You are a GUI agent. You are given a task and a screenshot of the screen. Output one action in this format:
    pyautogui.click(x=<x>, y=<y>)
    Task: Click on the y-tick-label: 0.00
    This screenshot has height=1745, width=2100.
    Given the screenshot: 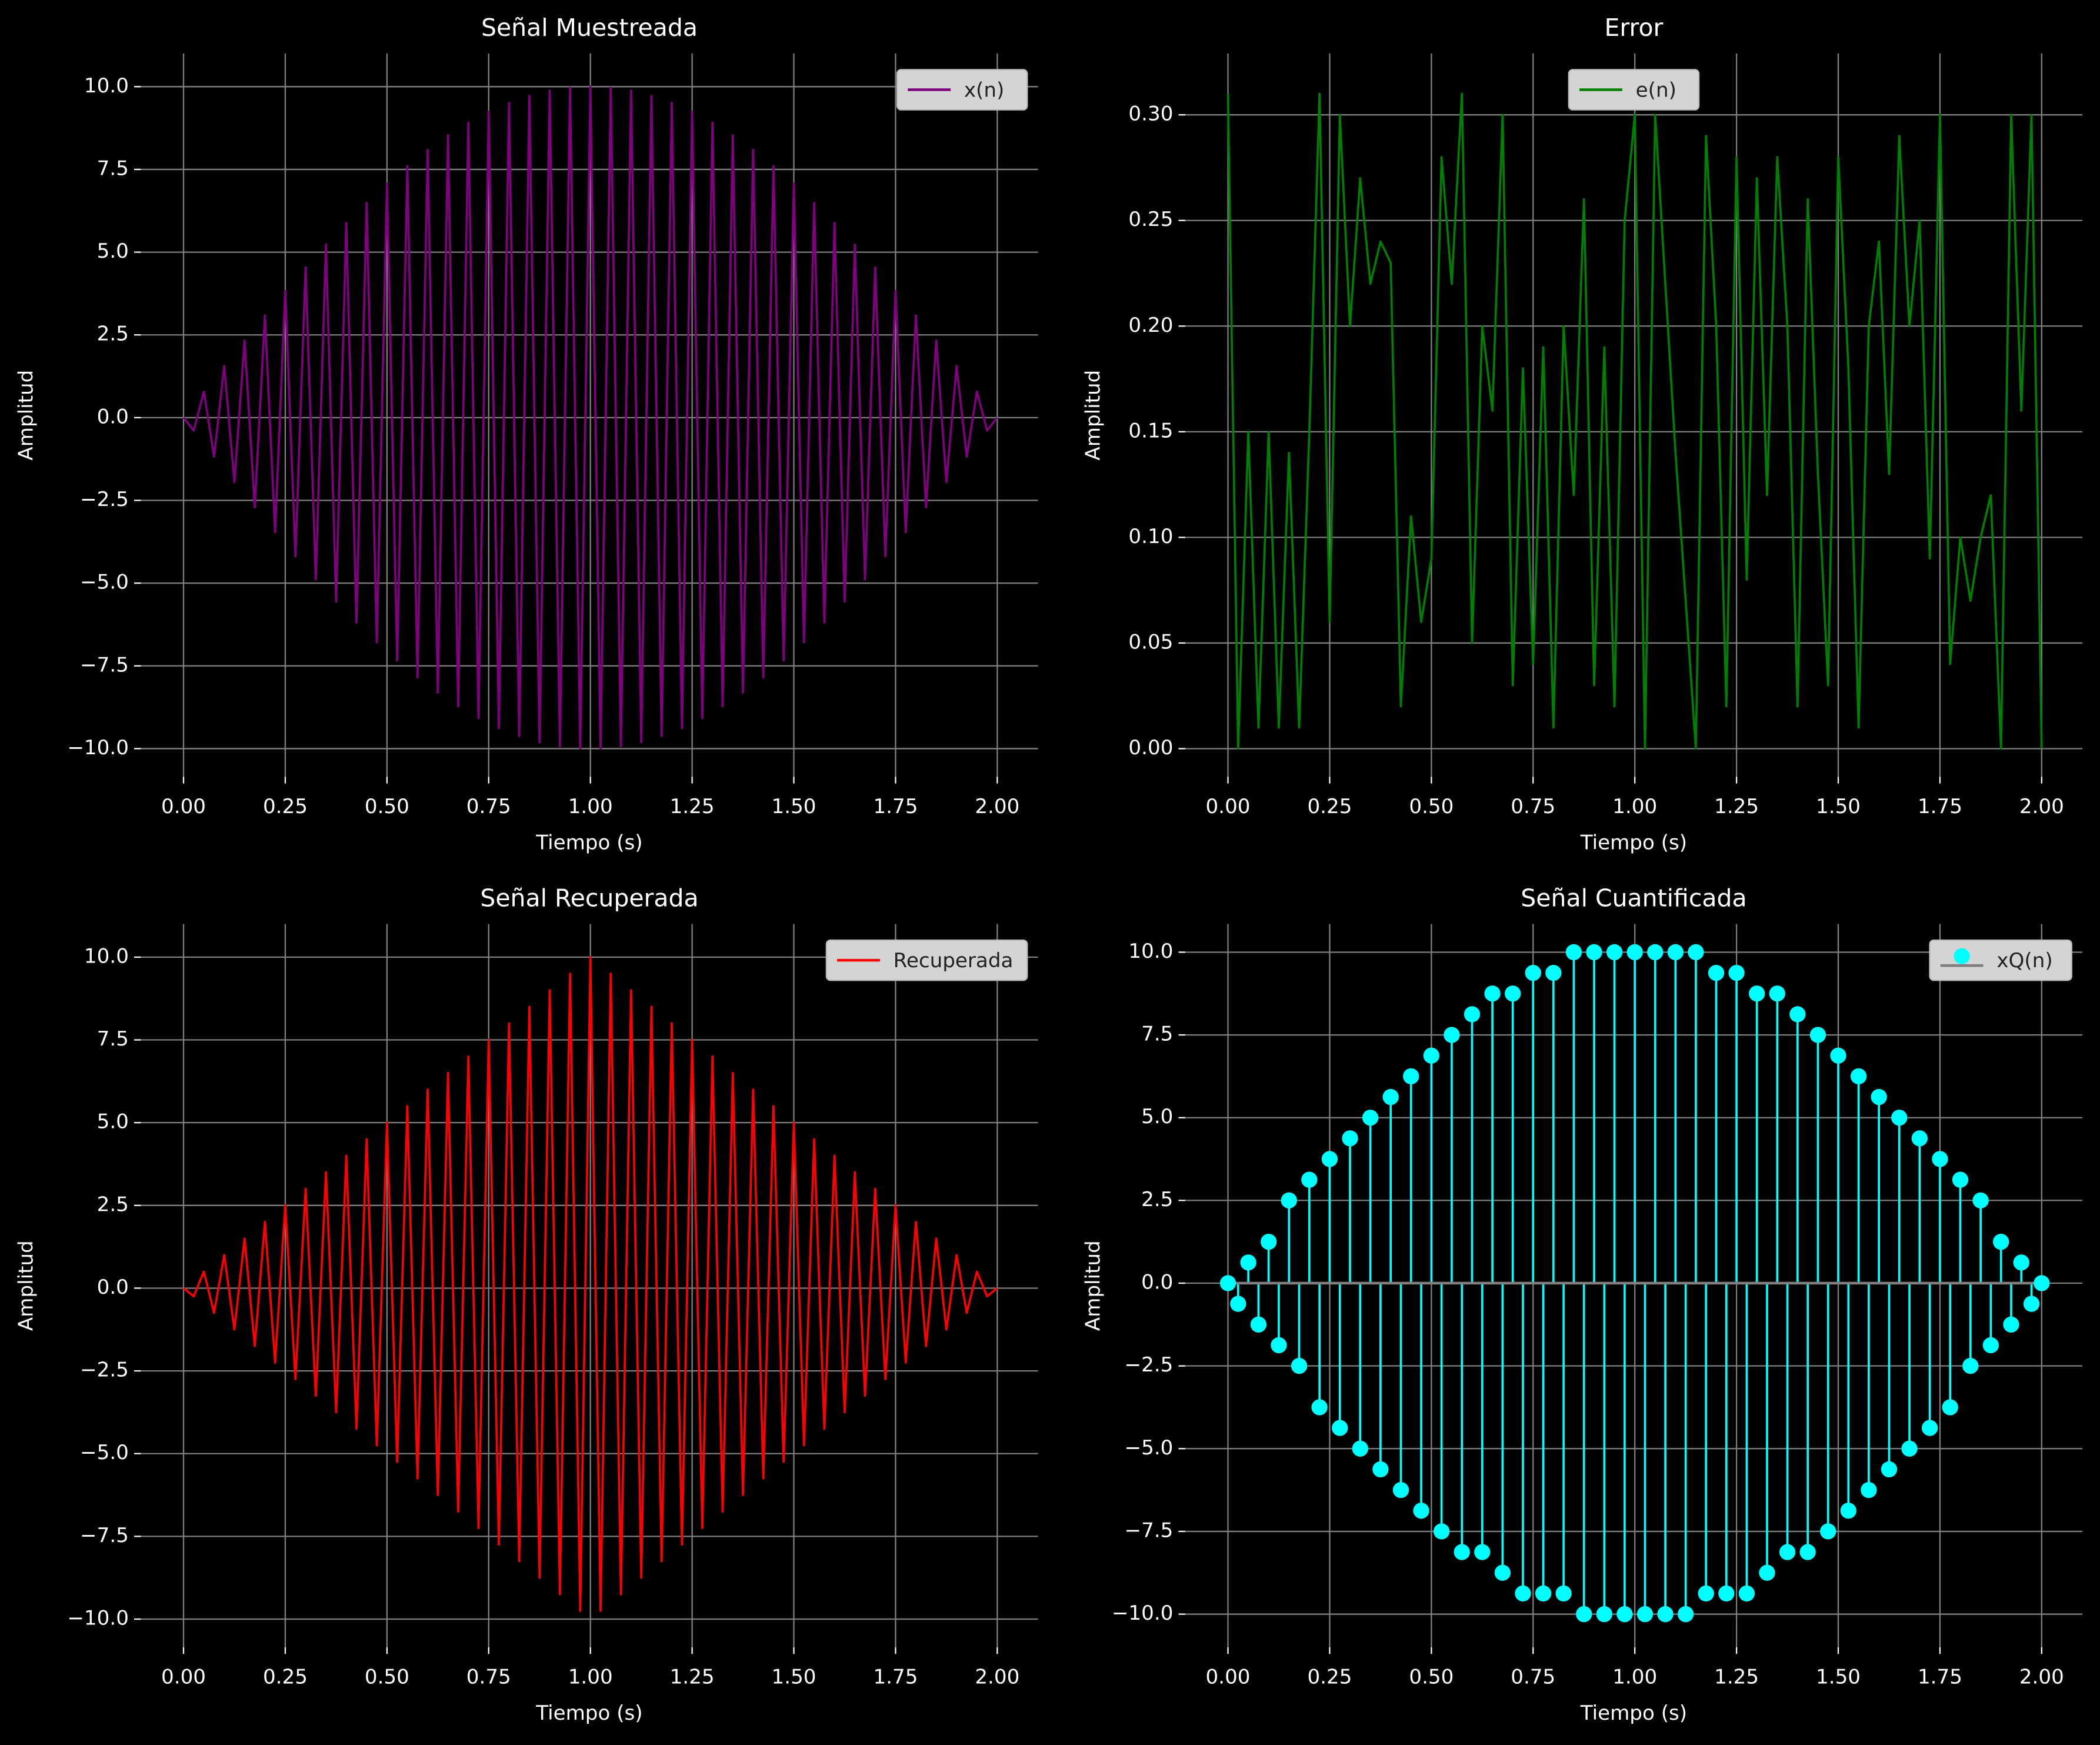 What is the action you would take?
    pyautogui.click(x=1150, y=748)
    